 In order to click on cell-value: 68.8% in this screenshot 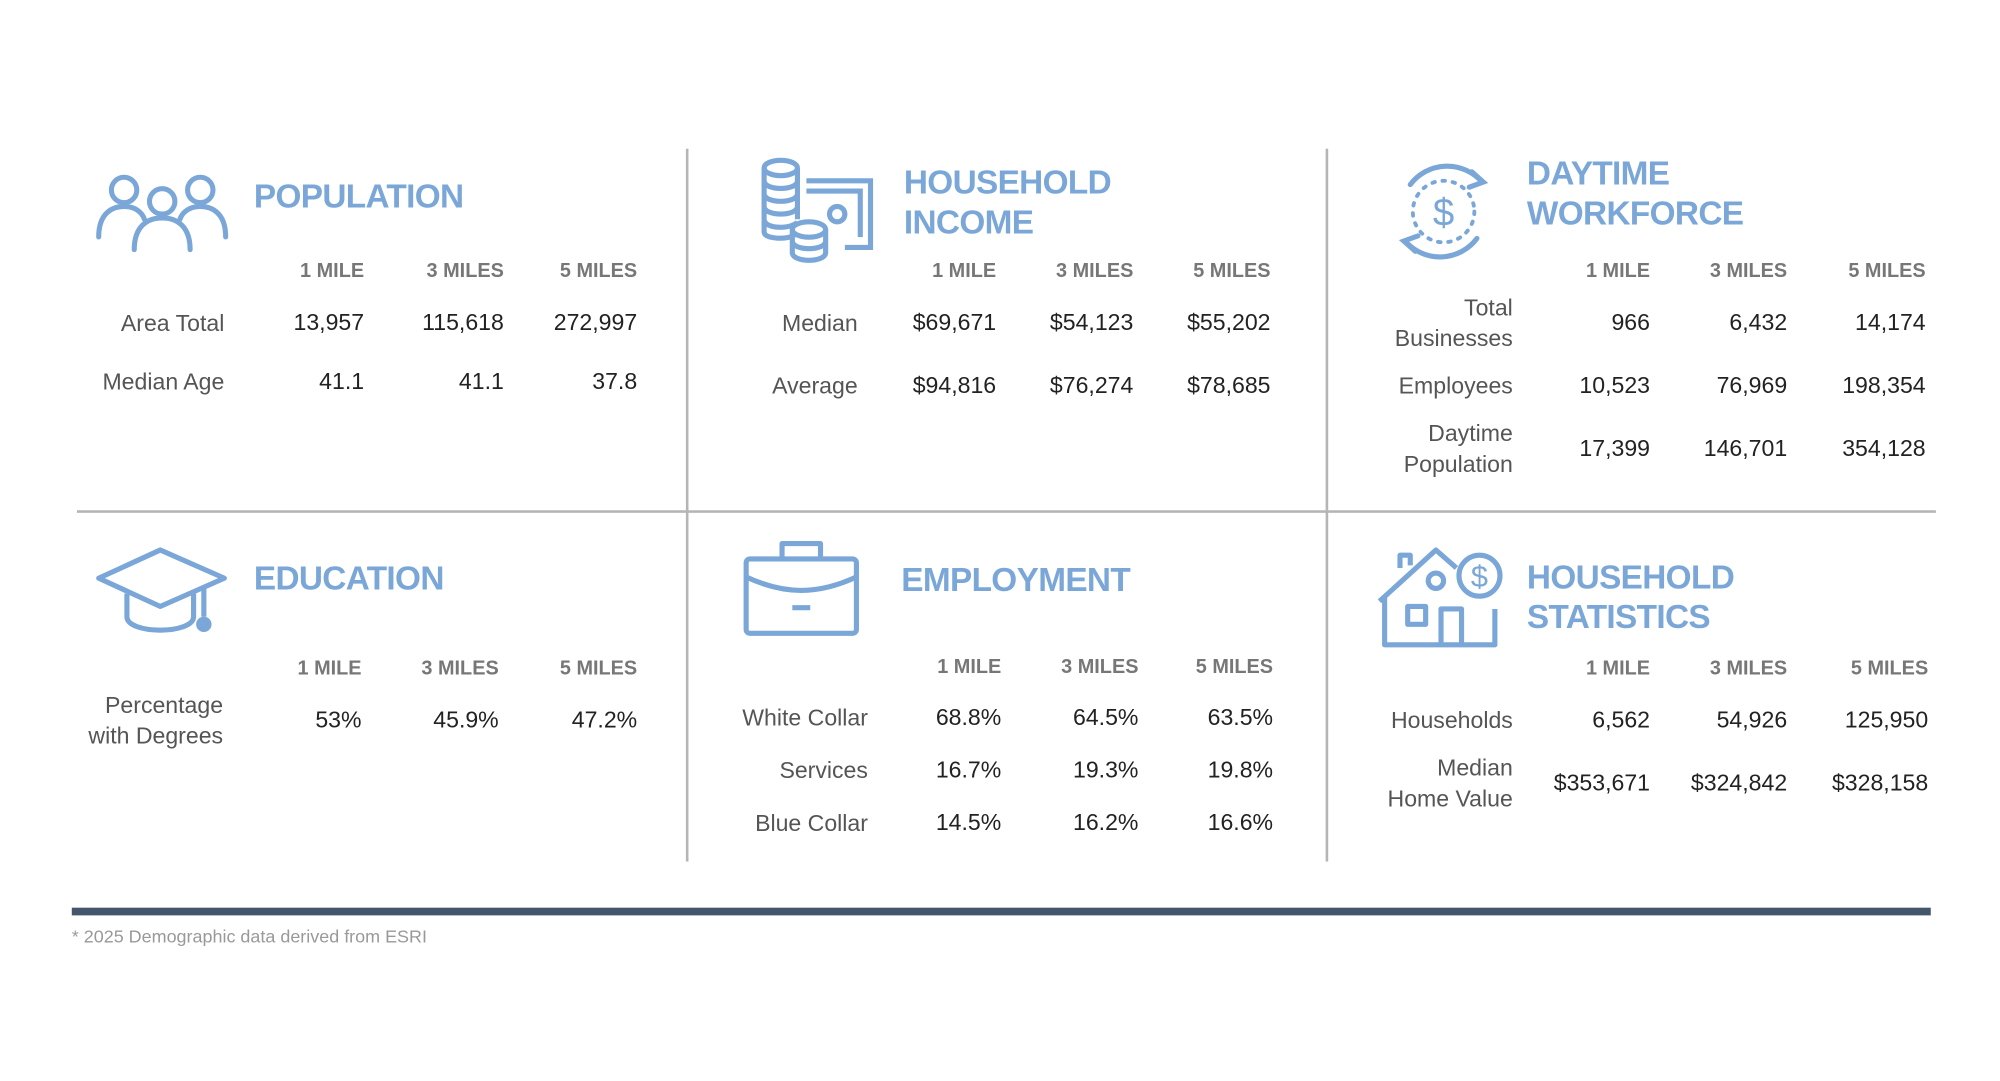, I will do `click(968, 717)`.